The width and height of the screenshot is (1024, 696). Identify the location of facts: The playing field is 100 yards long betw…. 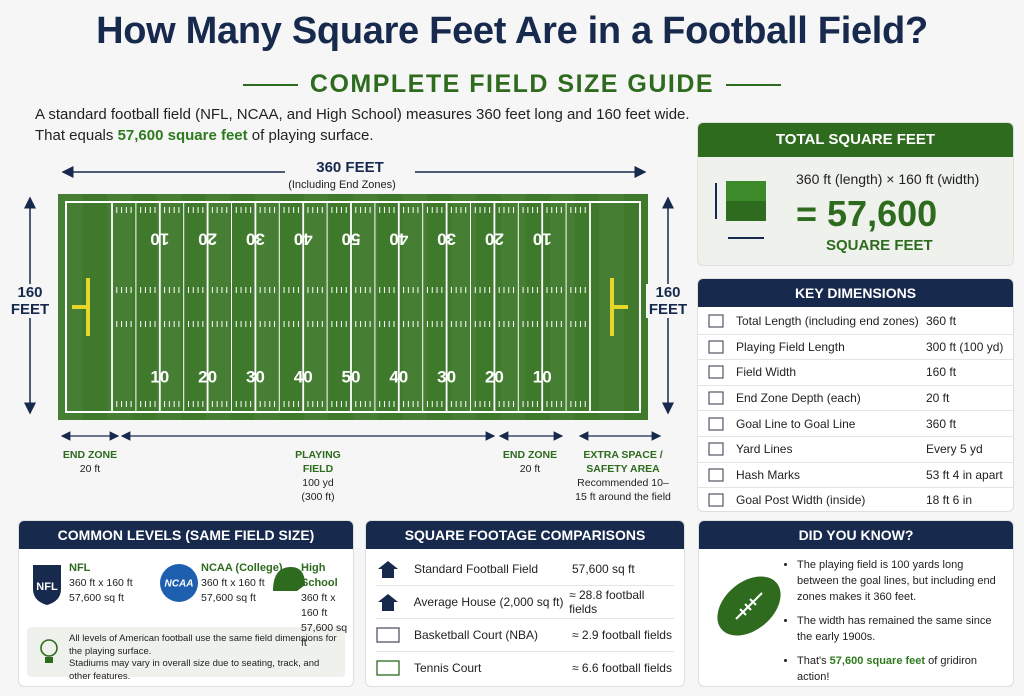
(896, 621).